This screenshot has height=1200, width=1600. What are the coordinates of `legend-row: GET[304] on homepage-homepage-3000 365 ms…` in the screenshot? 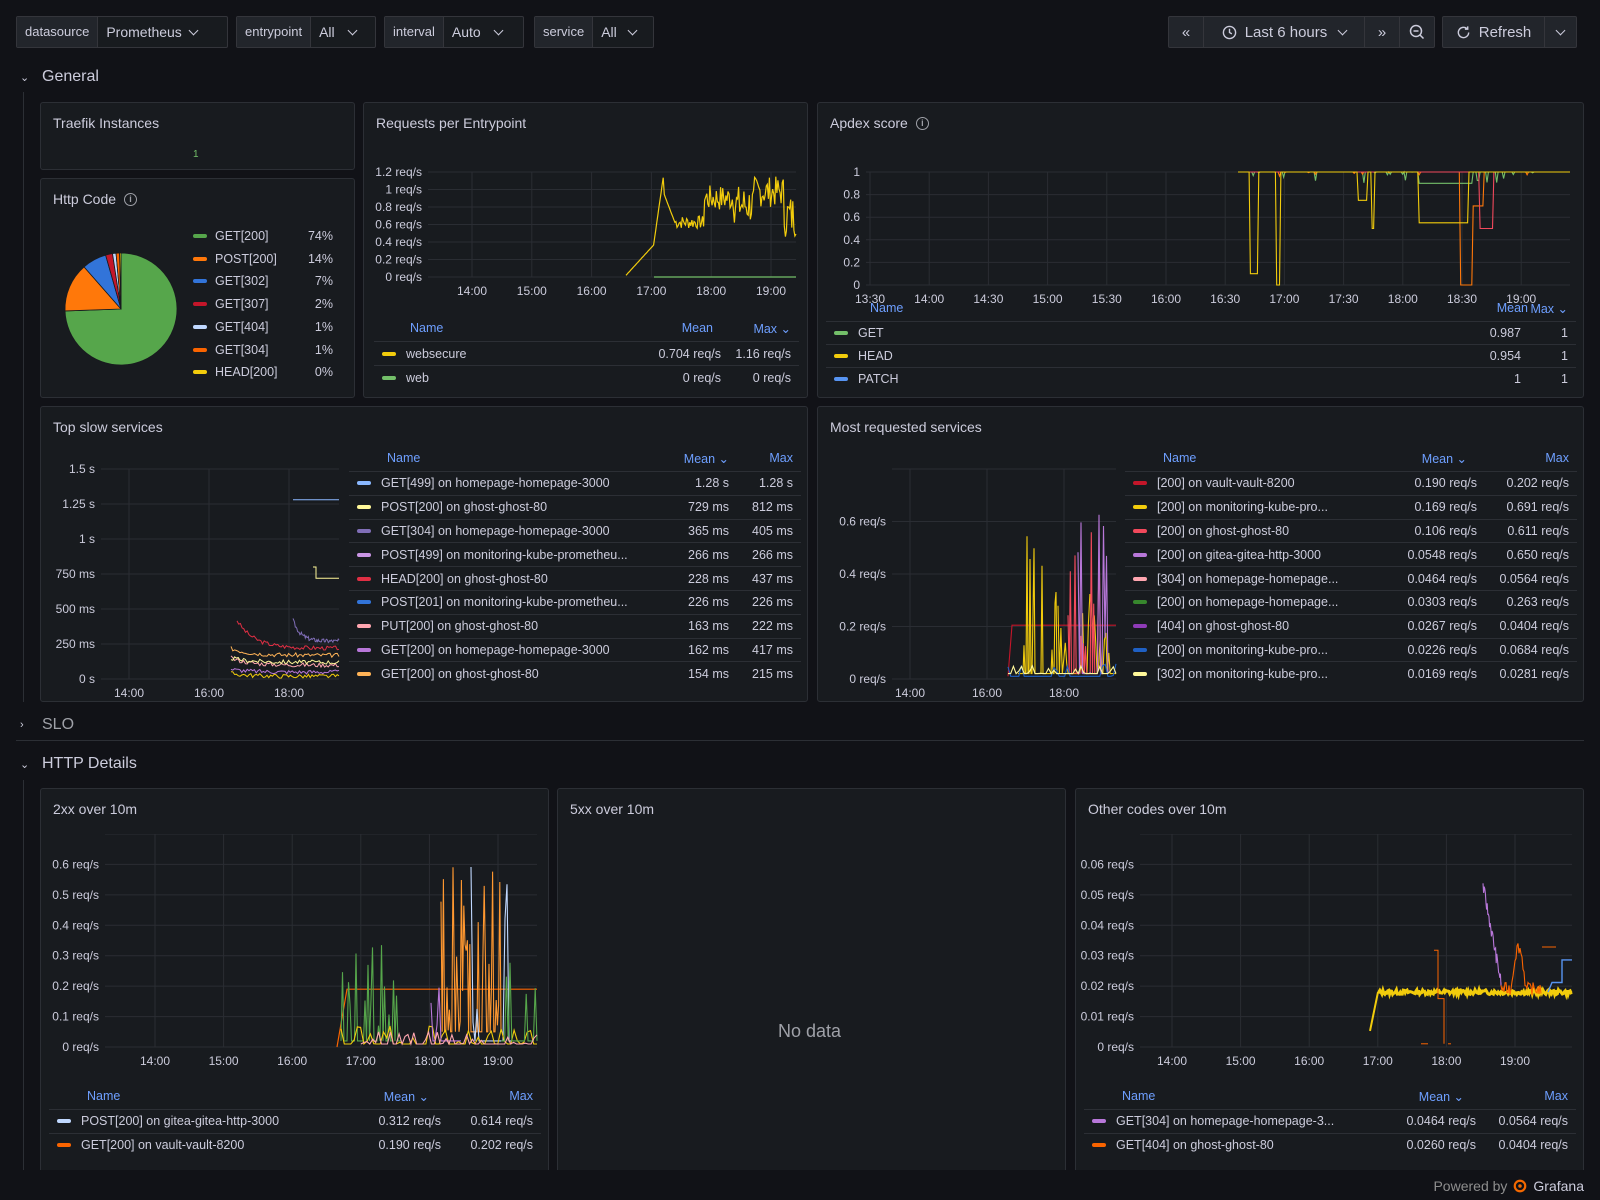 It's located at (575, 530).